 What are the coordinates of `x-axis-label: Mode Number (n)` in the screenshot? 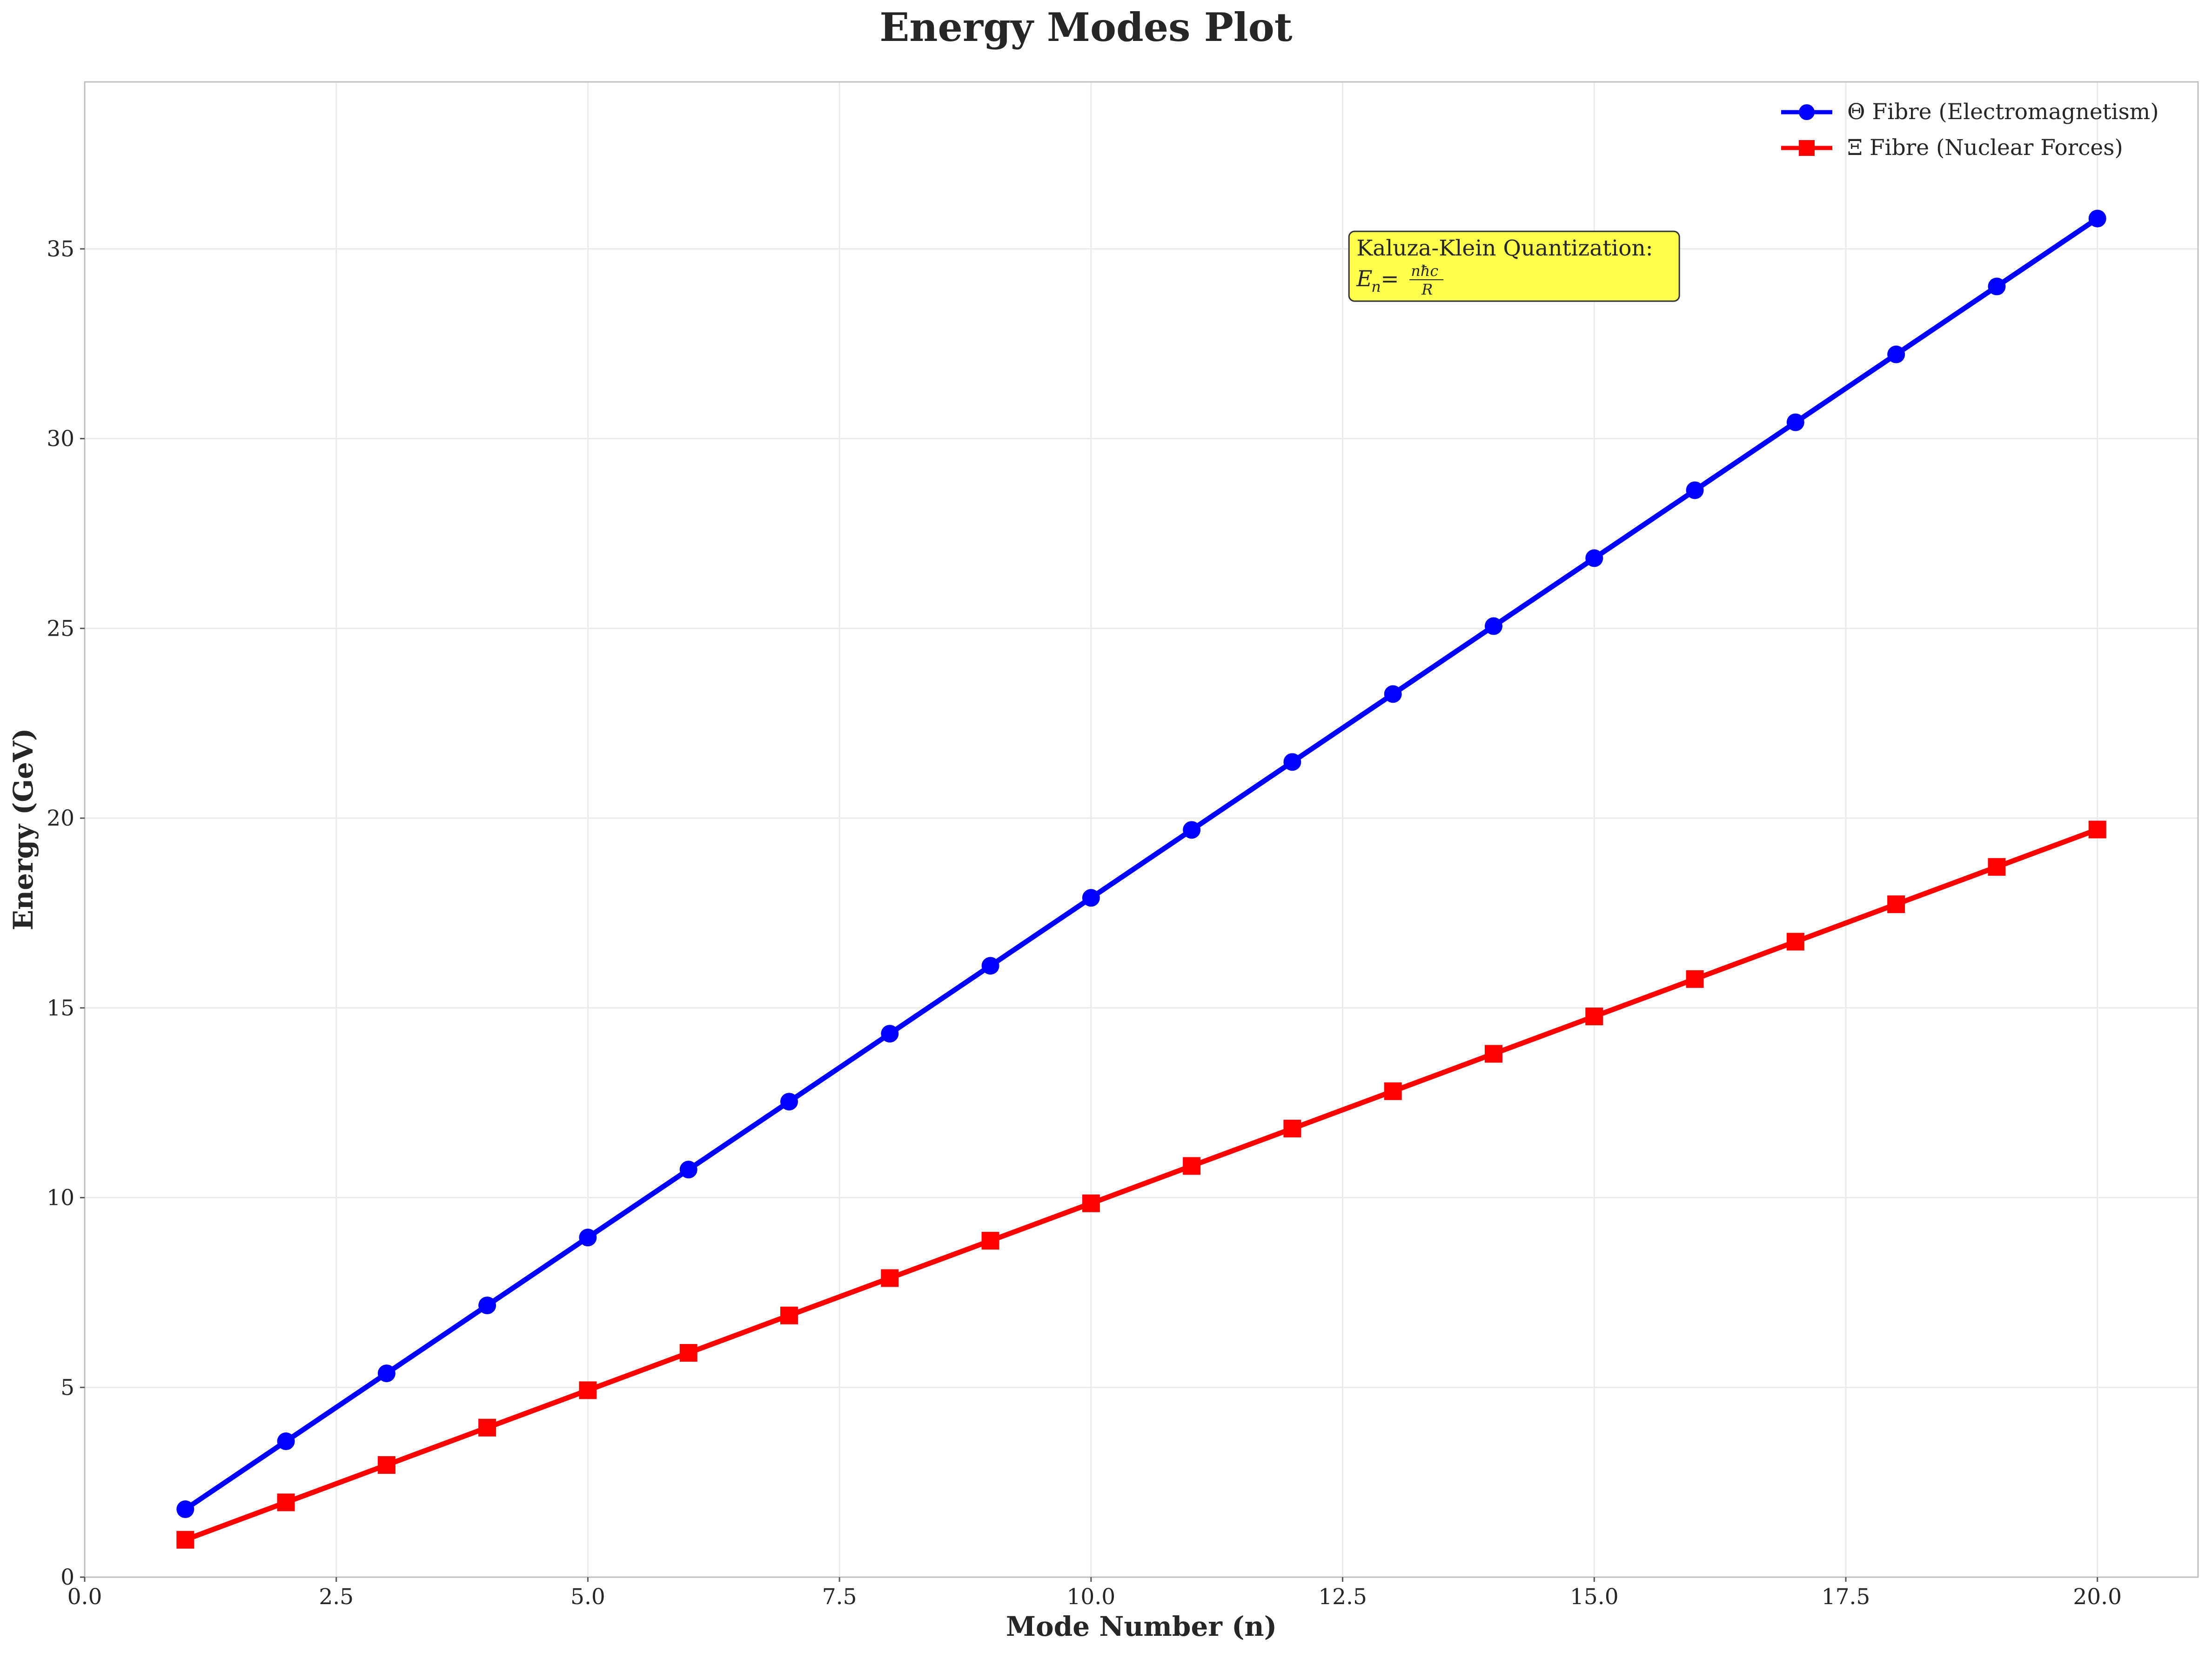 It's located at (1141, 1626).